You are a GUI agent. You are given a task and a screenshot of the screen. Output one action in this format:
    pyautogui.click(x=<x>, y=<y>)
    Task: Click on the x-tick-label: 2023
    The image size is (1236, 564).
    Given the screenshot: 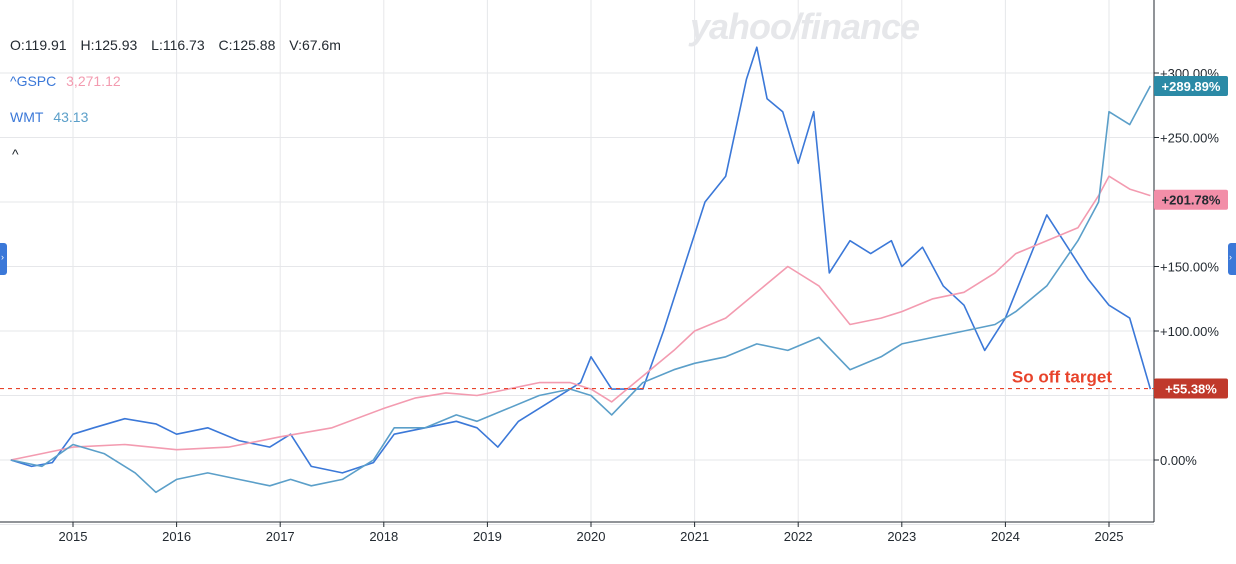 What is the action you would take?
    pyautogui.click(x=901, y=536)
    